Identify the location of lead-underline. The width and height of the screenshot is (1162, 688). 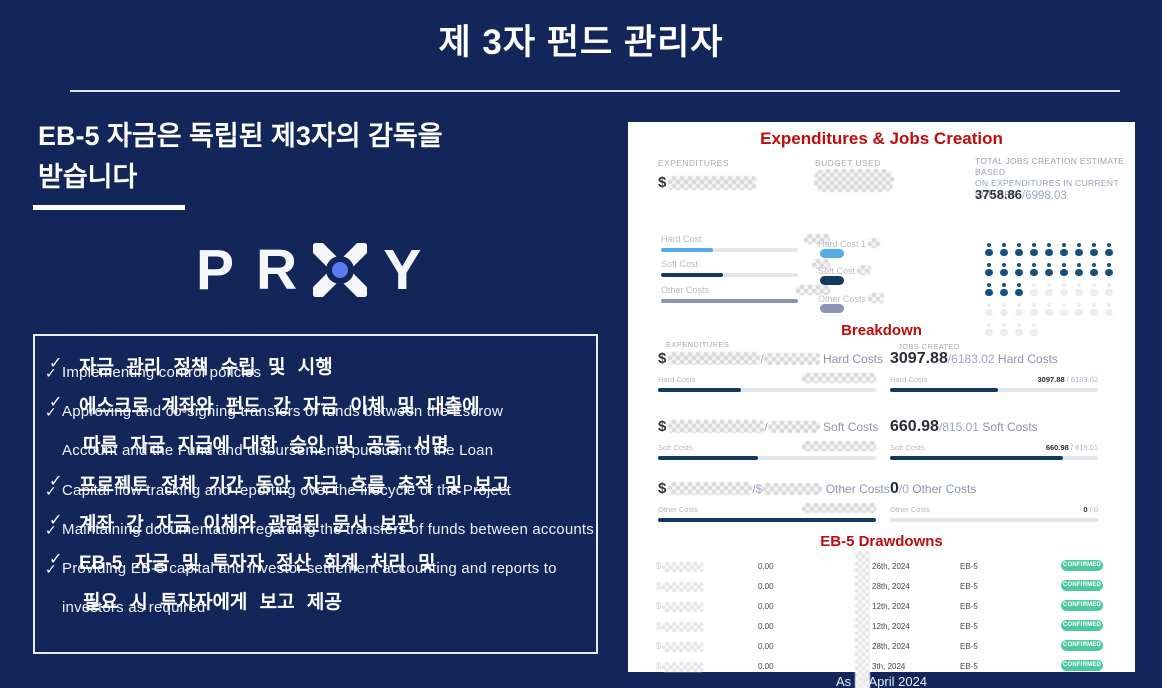
(109, 207).